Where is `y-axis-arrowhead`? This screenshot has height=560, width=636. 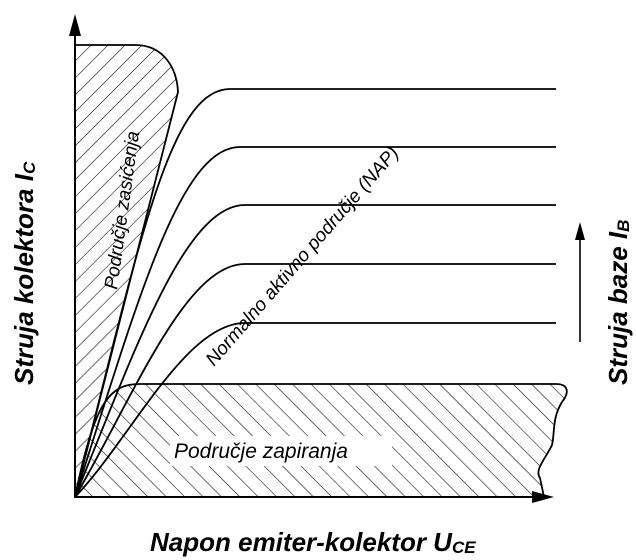
y-axis-arrowhead is located at coordinates (75, 25).